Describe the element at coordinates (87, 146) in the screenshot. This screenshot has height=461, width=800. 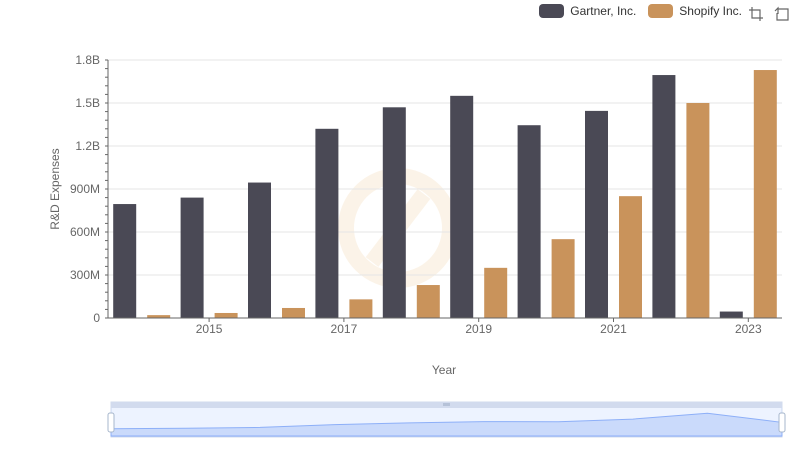
I see `y-tick-label: 1.2B` at that location.